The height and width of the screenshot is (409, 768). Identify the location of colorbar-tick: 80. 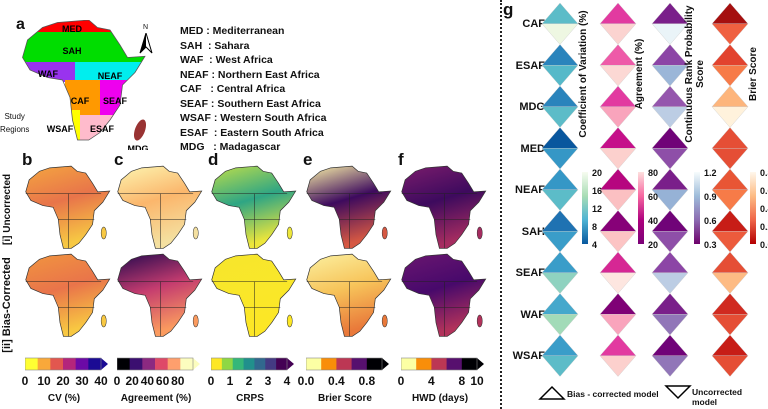
(178, 381).